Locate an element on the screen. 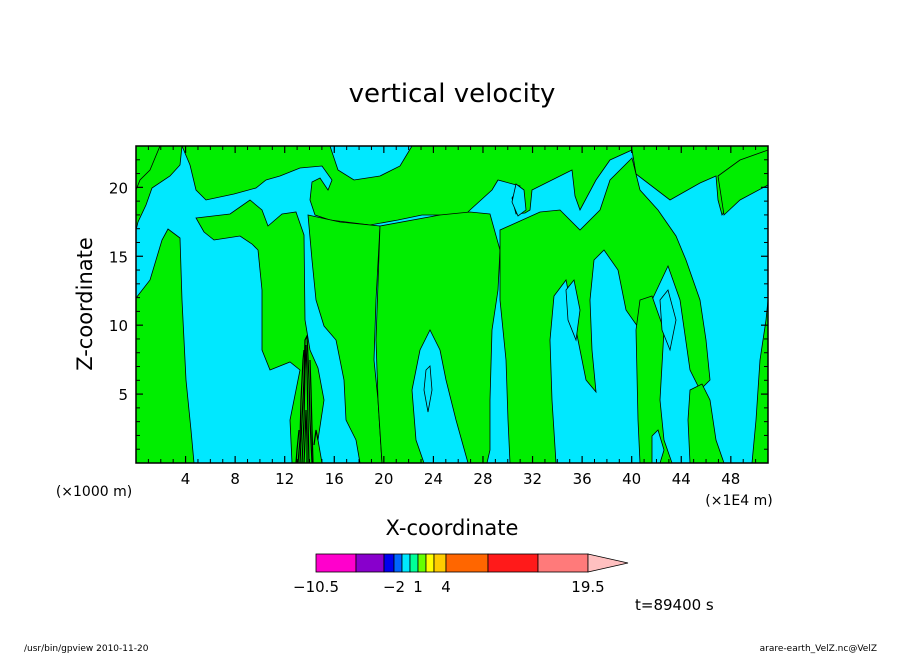 This screenshot has width=904, height=654. x-tick-label: 8 is located at coordinates (235, 479).